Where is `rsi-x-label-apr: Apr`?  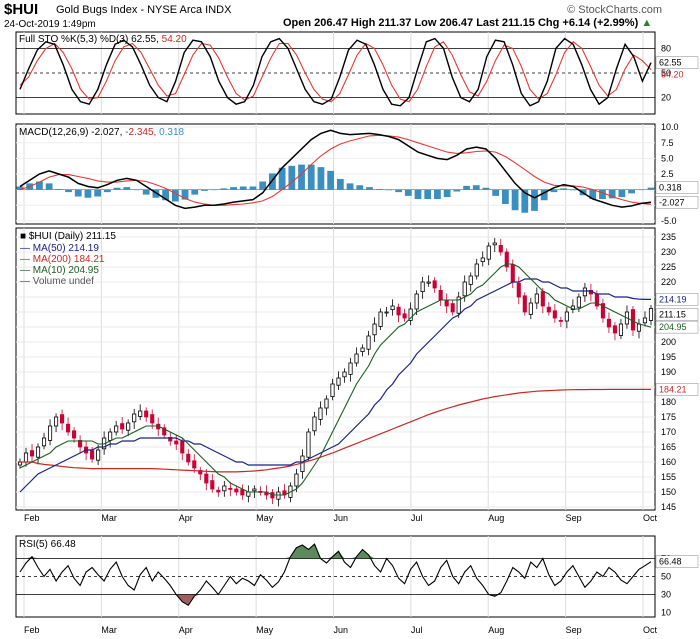 rsi-x-label-apr: Apr is located at coordinates (186, 630).